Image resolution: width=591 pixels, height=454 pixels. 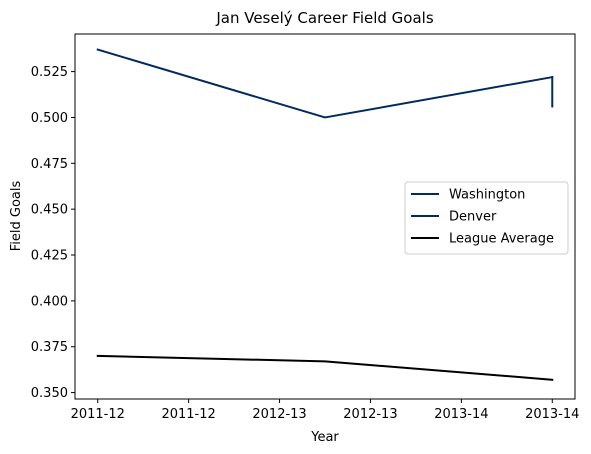 I want to click on y-tick-label: 0.525, so click(x=49, y=72).